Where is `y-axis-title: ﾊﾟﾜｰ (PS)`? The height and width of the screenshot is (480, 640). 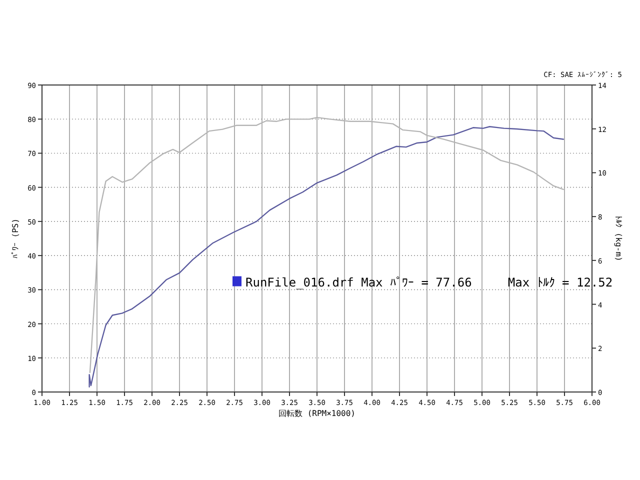 y-axis-title: ﾊﾟﾜｰ (PS) is located at coordinates (15, 238).